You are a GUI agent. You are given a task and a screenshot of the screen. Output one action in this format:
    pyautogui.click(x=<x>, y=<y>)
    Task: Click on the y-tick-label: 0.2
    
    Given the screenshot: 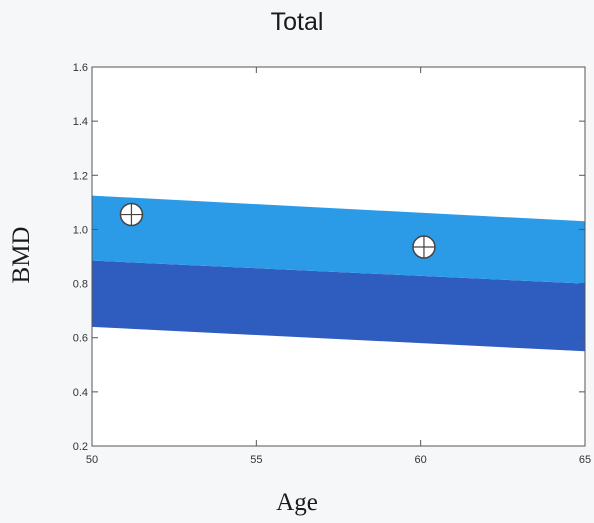 What is the action you would take?
    pyautogui.click(x=80, y=447)
    